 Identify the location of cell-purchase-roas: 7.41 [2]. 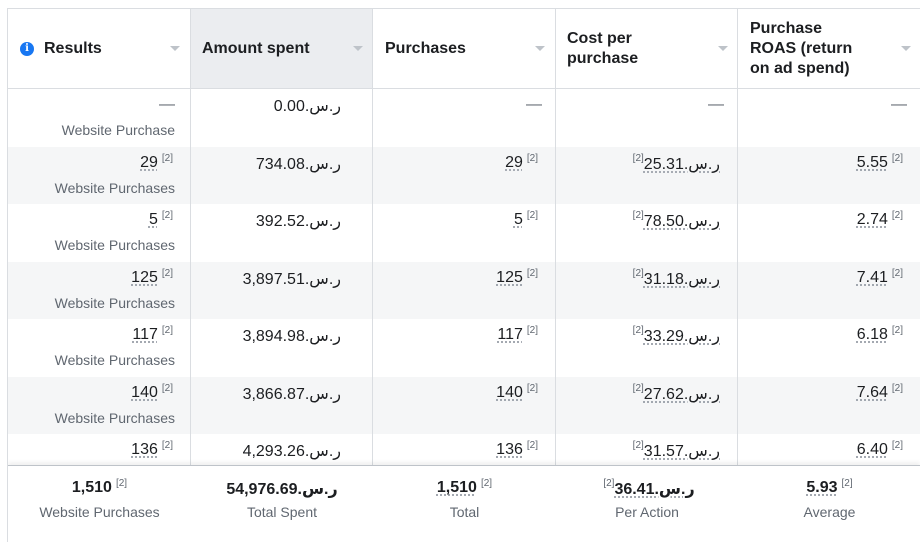
(829, 290).